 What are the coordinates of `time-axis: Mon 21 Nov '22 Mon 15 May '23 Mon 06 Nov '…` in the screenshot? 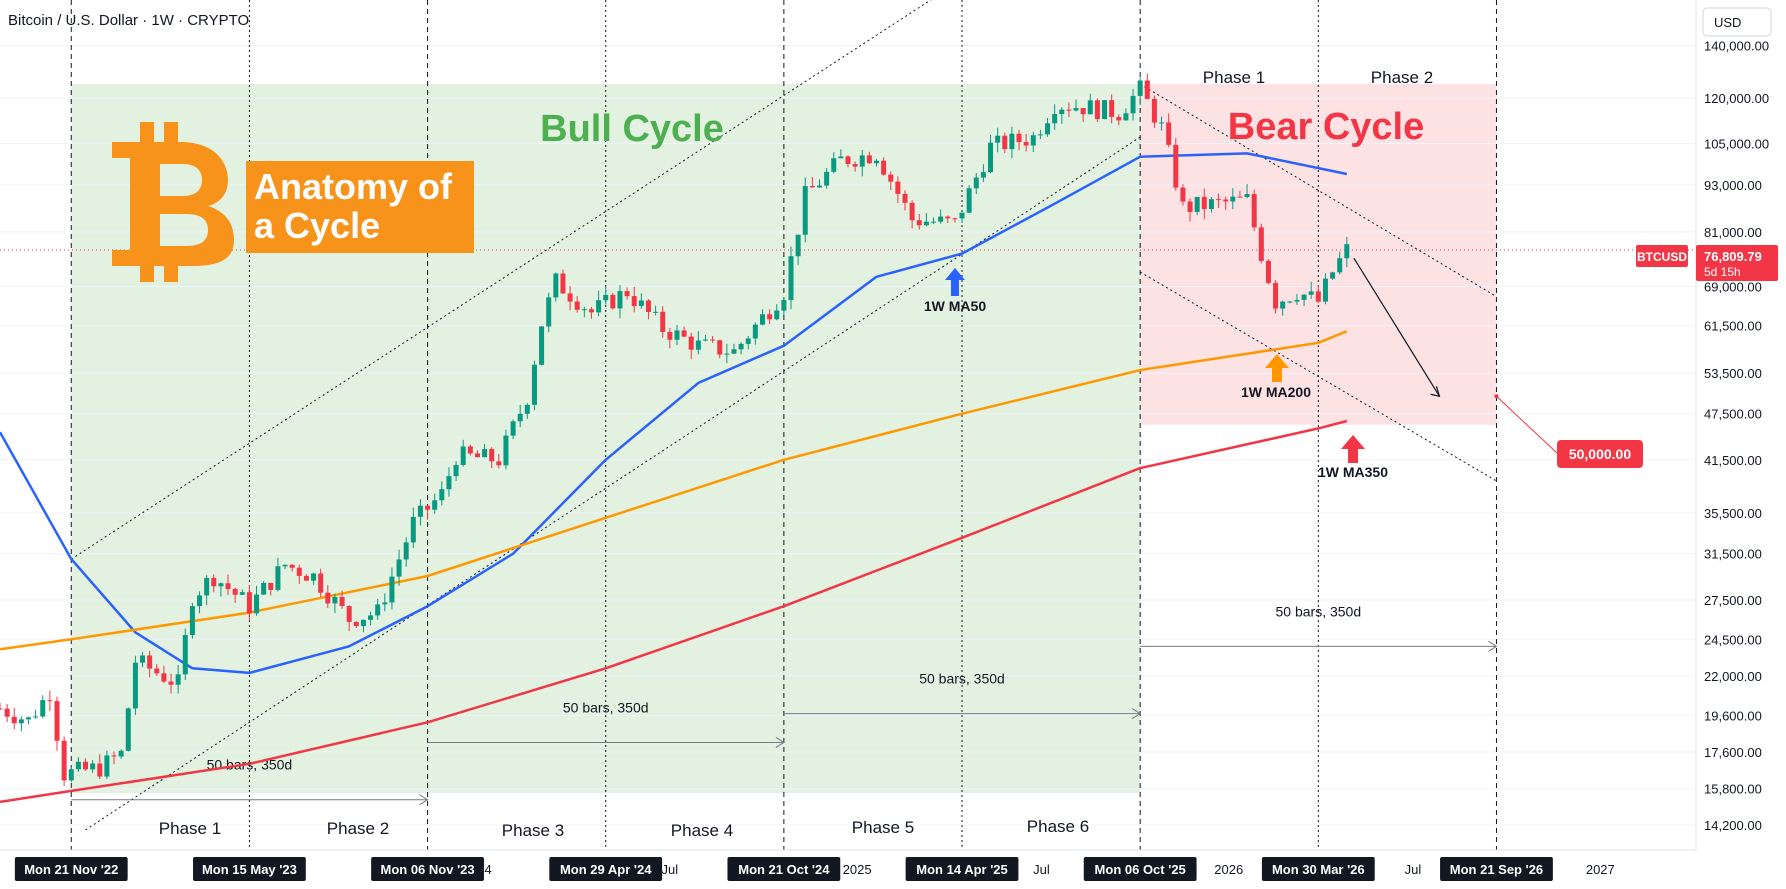 It's located at (848, 869).